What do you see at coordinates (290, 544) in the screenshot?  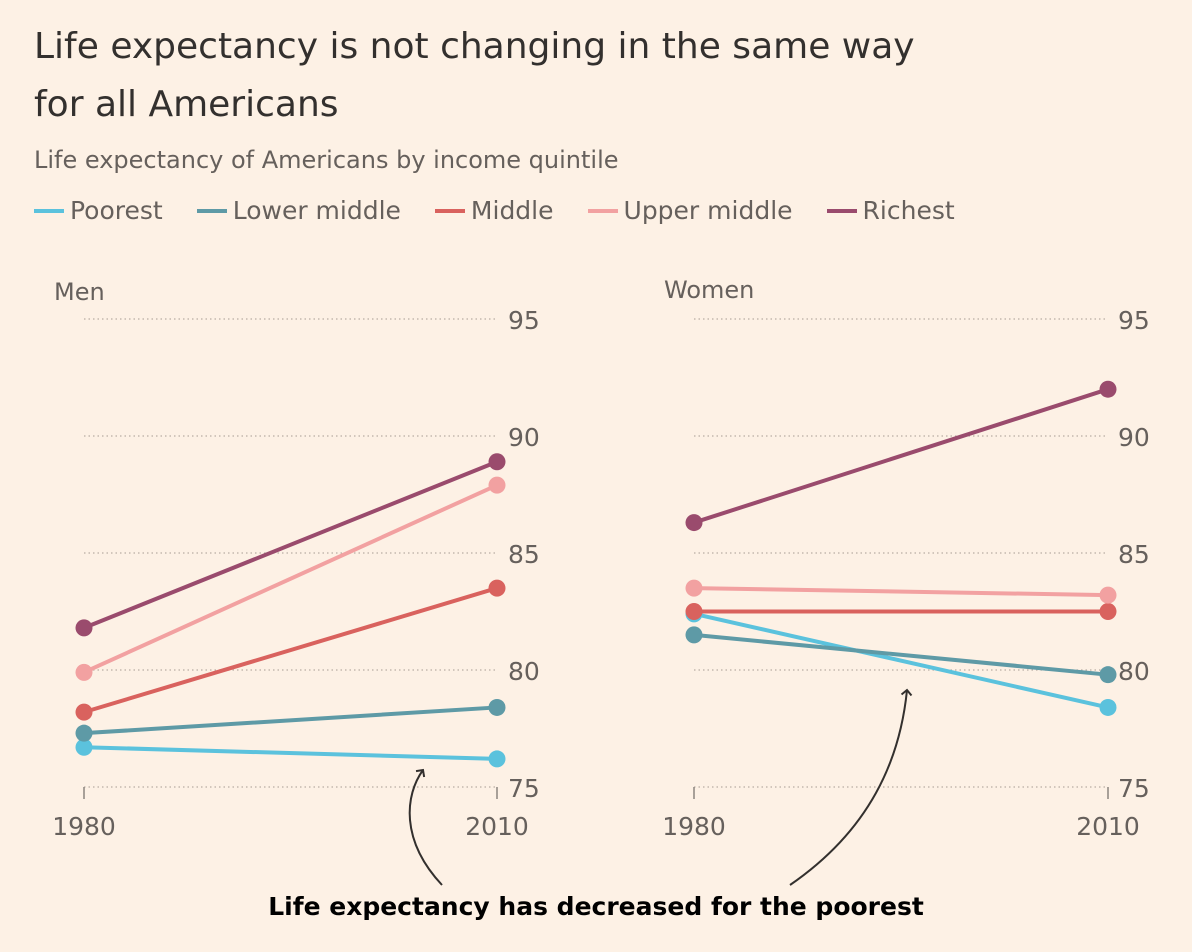 I see `series-line-men-richest` at bounding box center [290, 544].